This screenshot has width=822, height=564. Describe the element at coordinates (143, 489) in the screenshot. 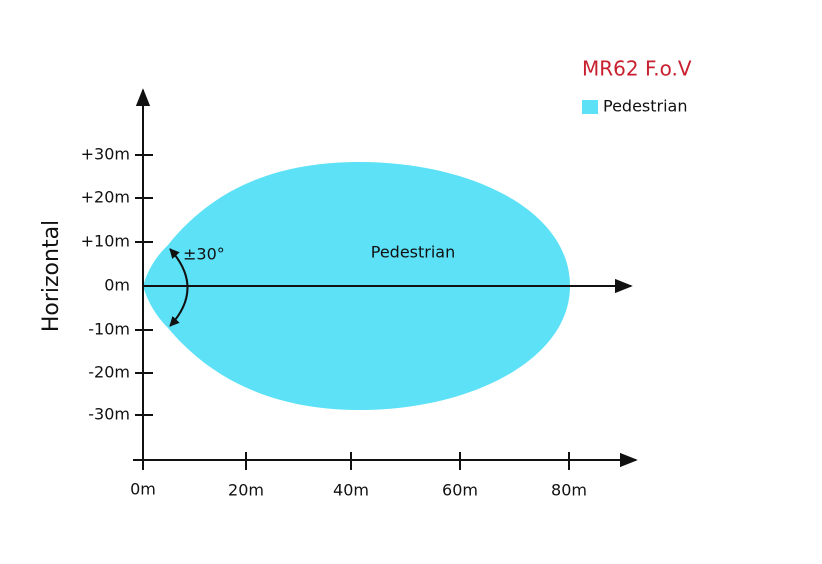

I see `x-tick-label: 0m` at that location.